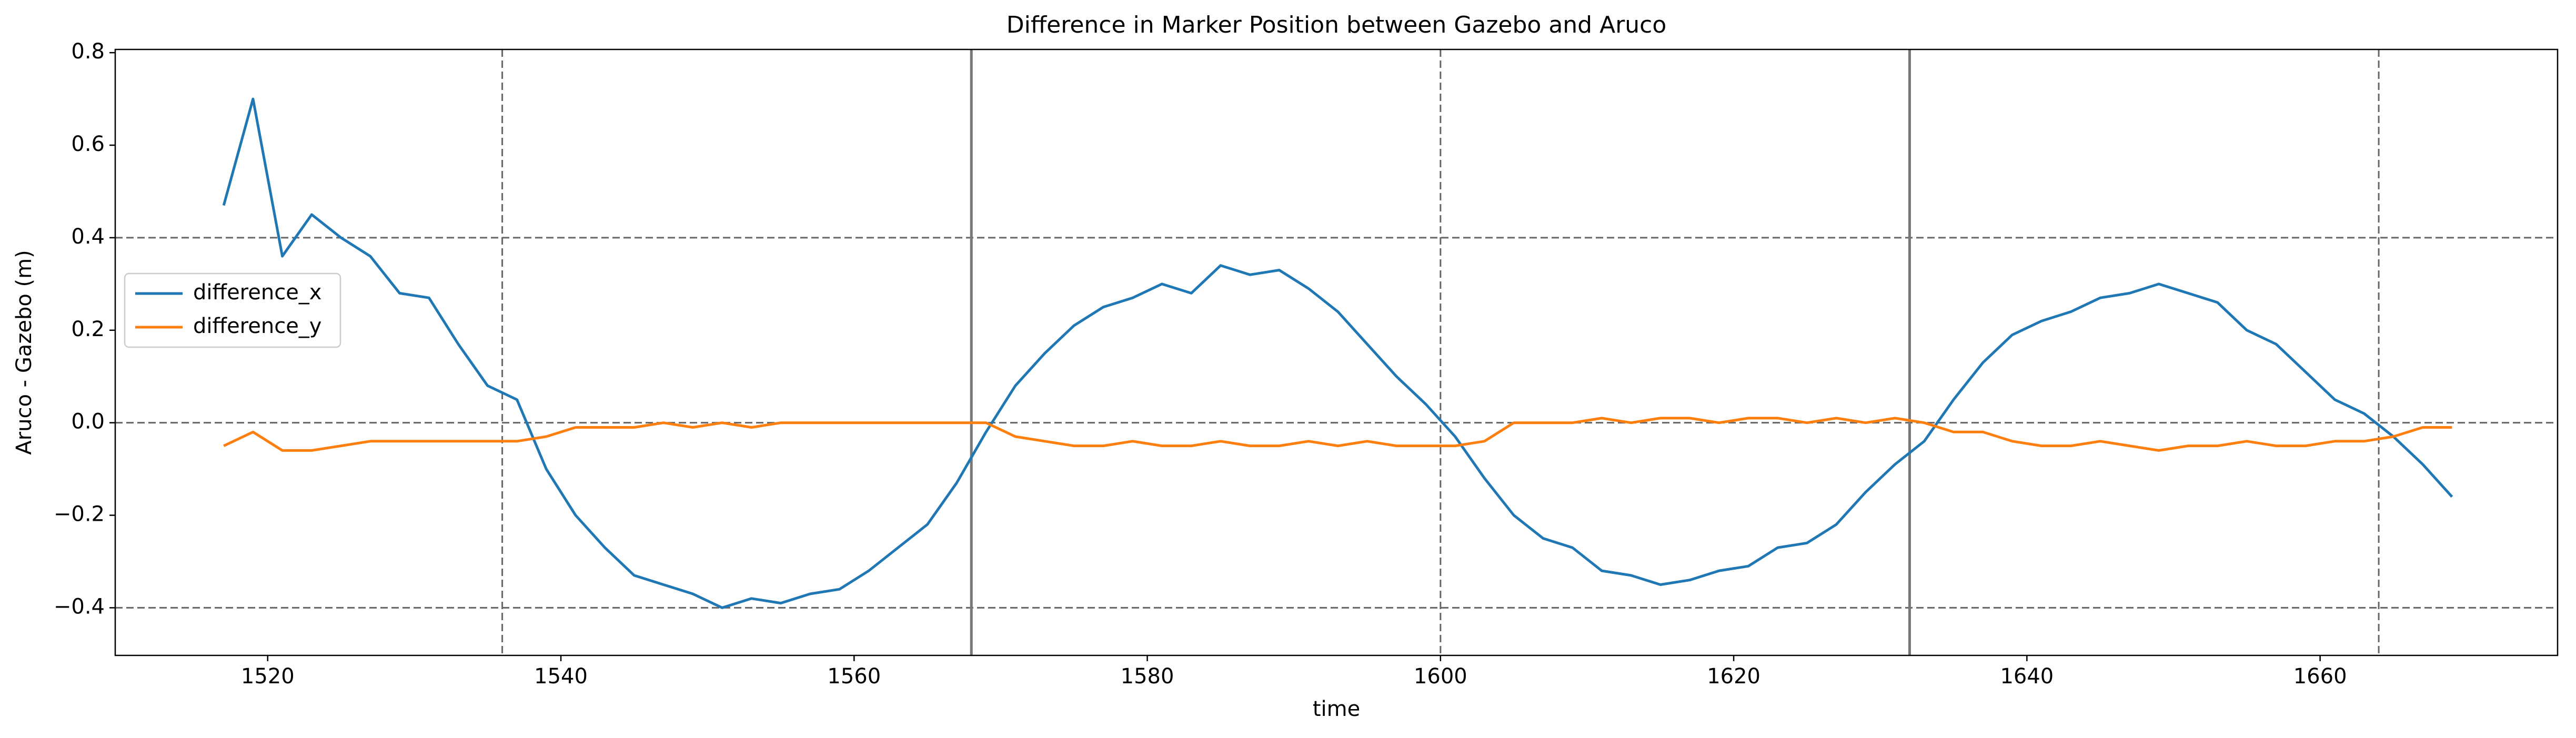 This screenshot has width=2576, height=738. I want to click on y-tick-label: 0.8, so click(88, 51).